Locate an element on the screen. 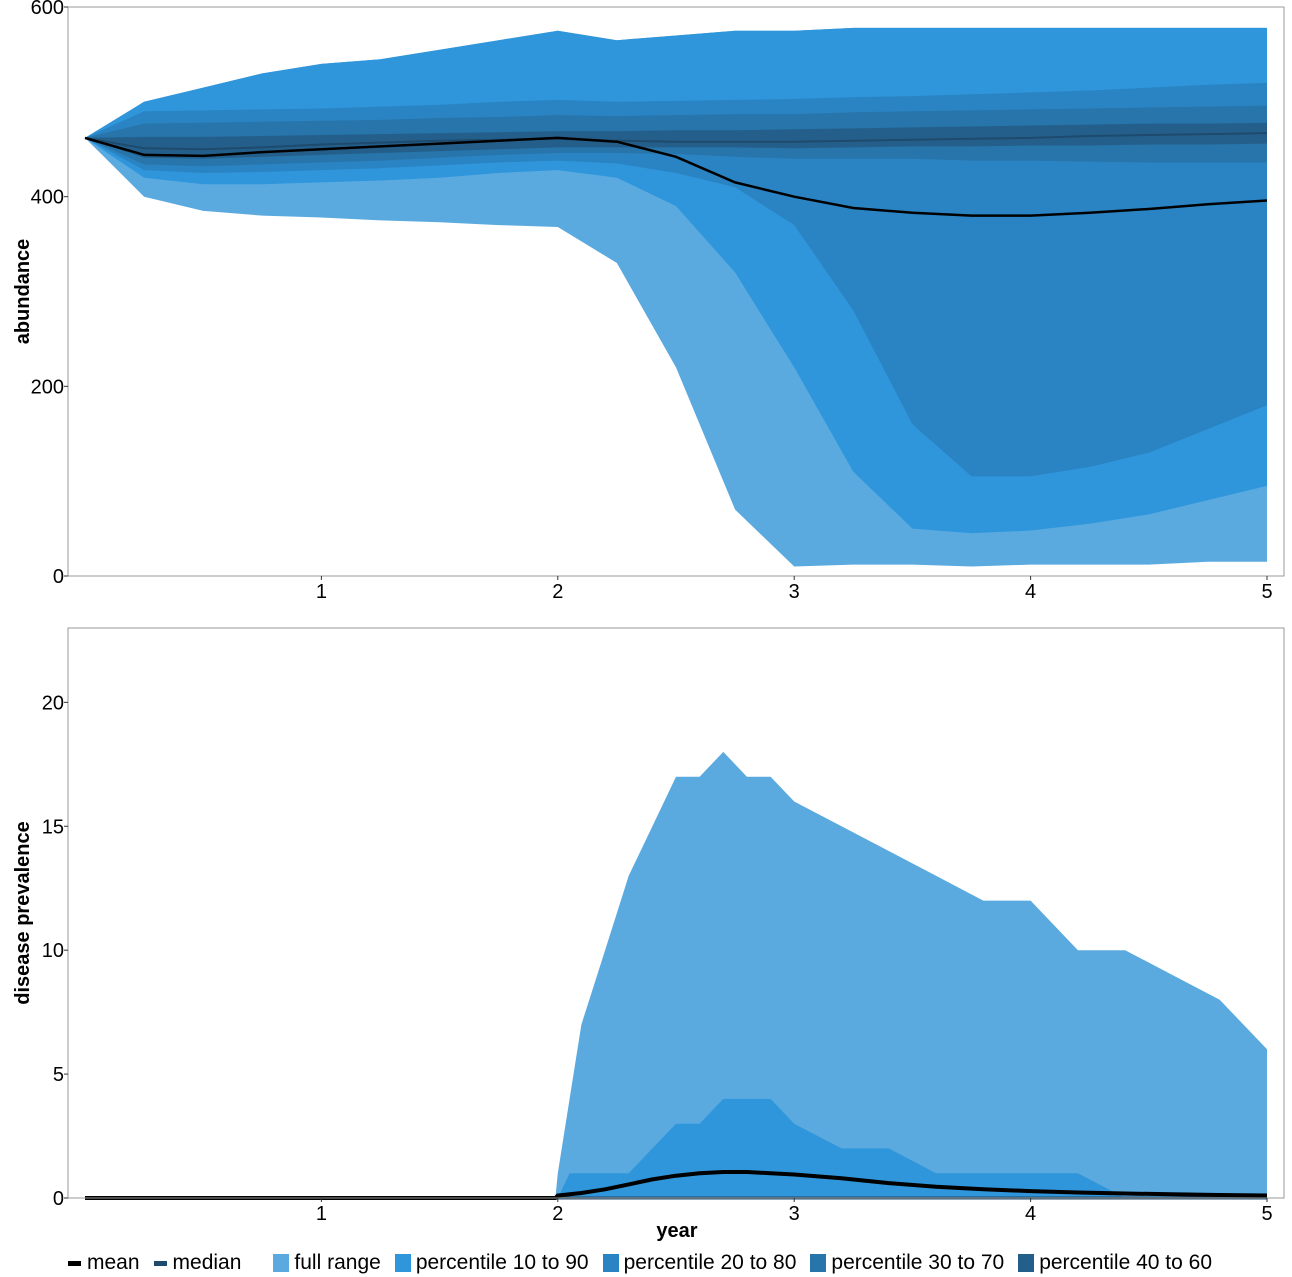 The width and height of the screenshot is (1292, 1277). legend-item-percentile-30-to-70: percentile 30 to 70 is located at coordinates (907, 1263).